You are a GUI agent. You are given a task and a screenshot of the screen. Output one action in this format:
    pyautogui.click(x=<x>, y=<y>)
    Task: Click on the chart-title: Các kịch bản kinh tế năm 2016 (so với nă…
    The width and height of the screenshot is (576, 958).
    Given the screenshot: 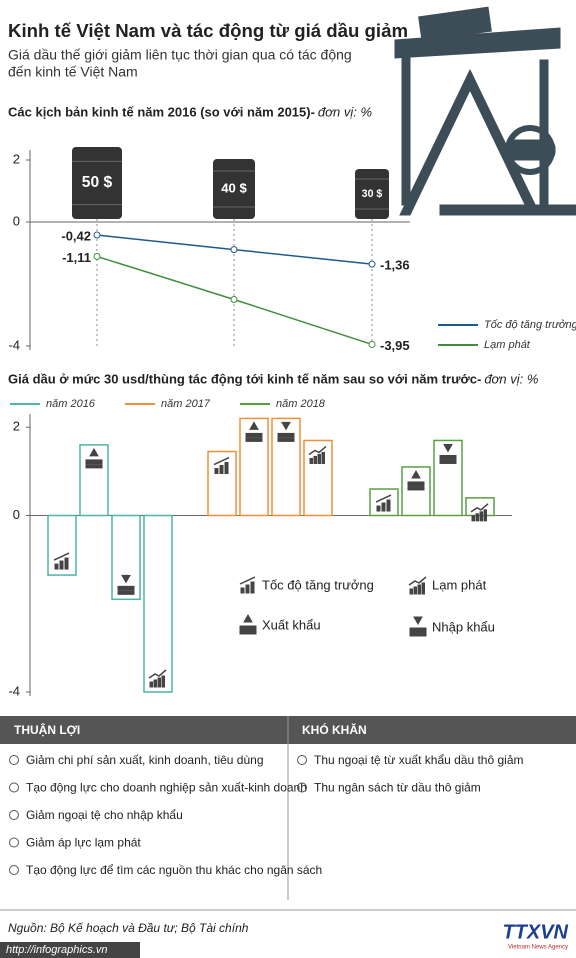 What is the action you would take?
    pyautogui.click(x=161, y=111)
    